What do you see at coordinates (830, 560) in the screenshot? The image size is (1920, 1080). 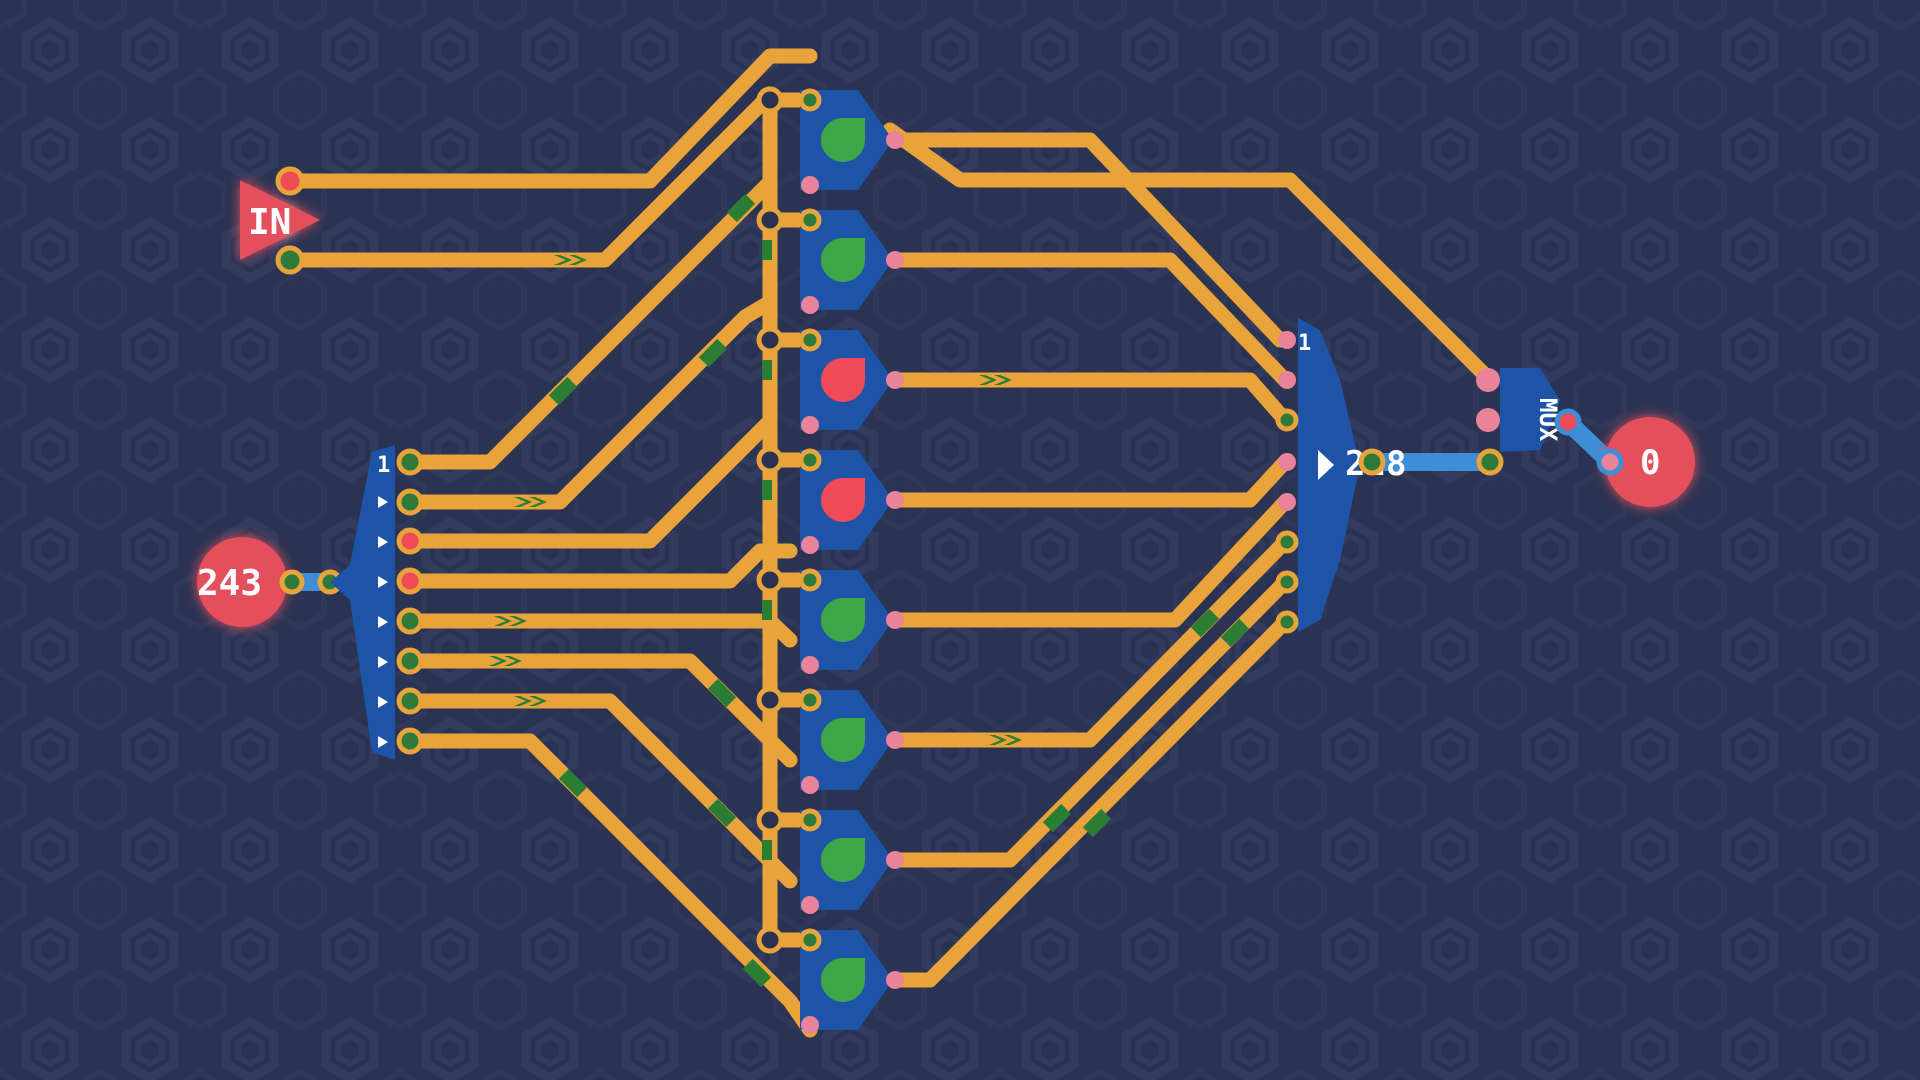 I see `gate-column` at bounding box center [830, 560].